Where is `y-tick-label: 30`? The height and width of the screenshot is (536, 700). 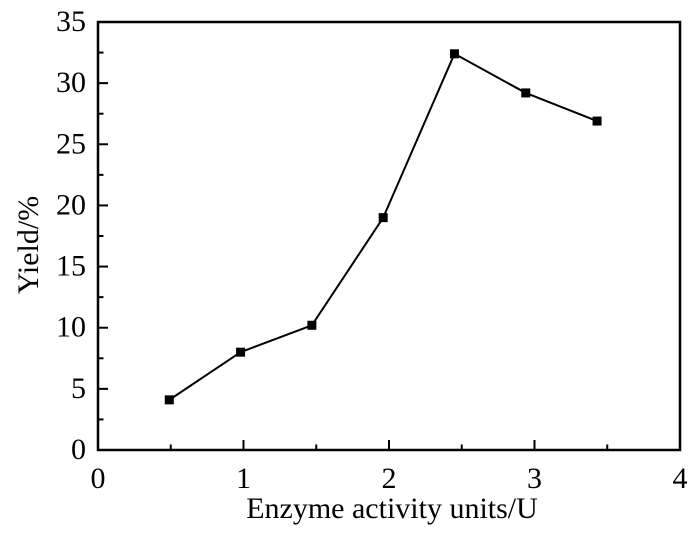
y-tick-label: 30 is located at coordinates (71, 82).